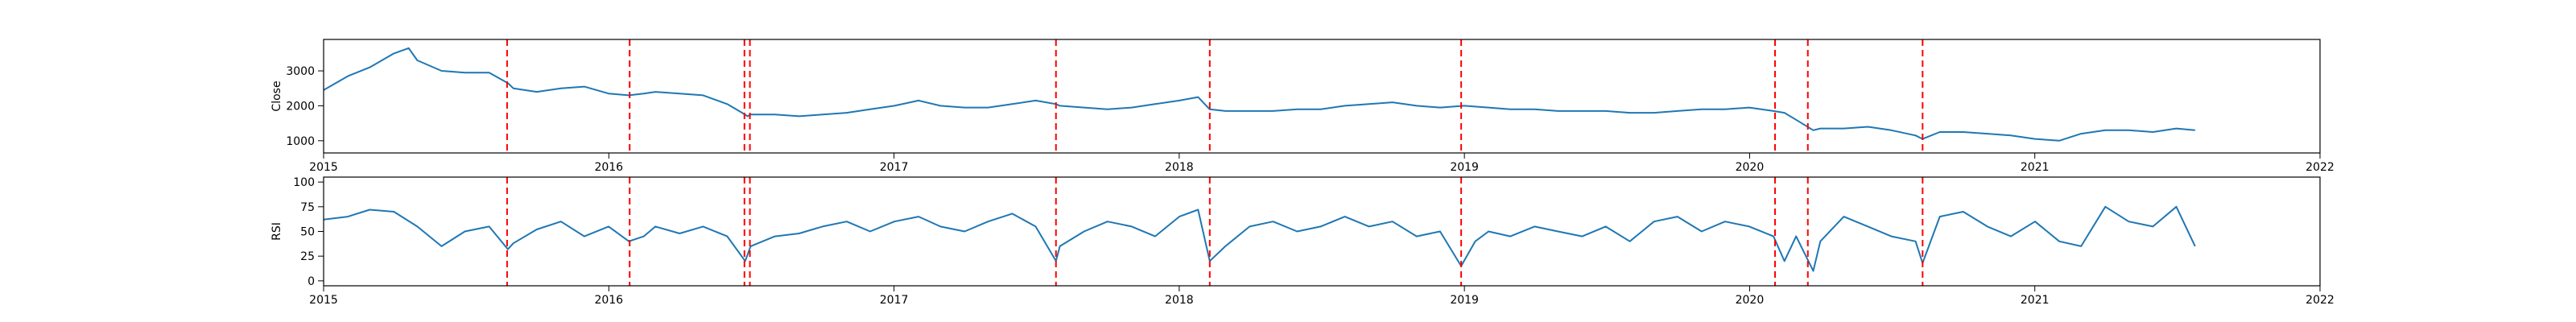  Describe the element at coordinates (323, 167) in the screenshot. I see `close-x-tick-label-1: 2015` at that location.